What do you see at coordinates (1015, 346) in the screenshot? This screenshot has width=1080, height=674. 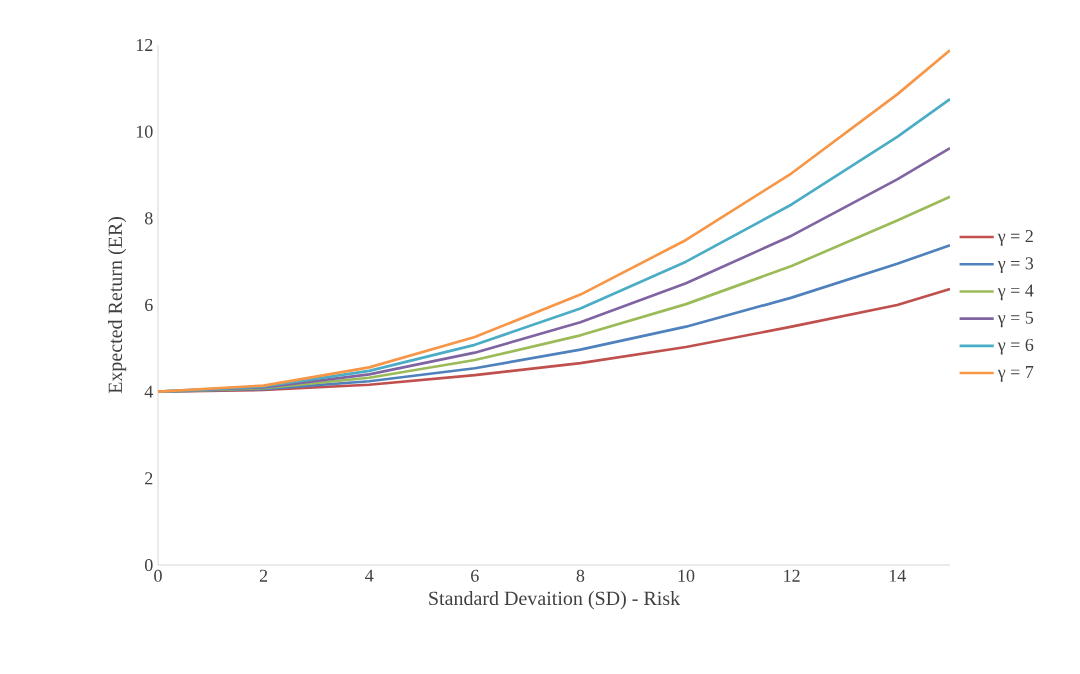 I see `legend-label: γ = 6` at bounding box center [1015, 346].